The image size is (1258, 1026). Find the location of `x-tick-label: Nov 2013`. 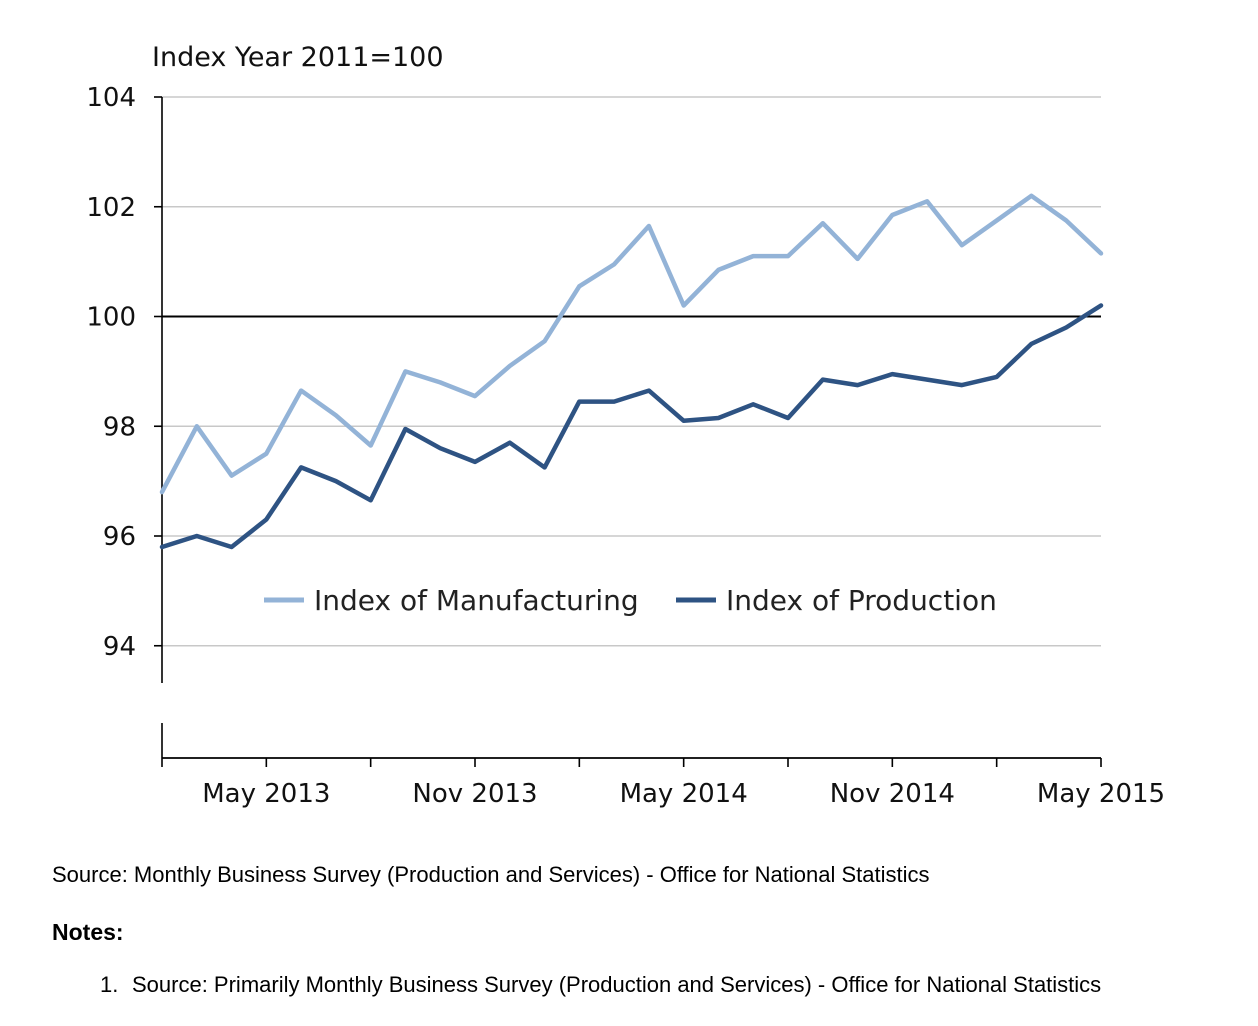

x-tick-label: Nov 2013 is located at coordinates (474, 794).